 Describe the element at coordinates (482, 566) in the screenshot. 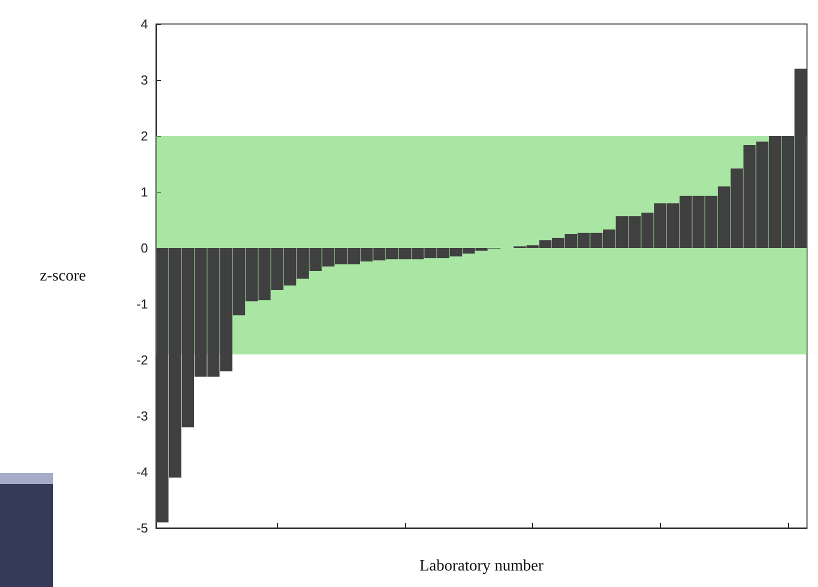

I see `x-axis-title: Laboratory number` at that location.